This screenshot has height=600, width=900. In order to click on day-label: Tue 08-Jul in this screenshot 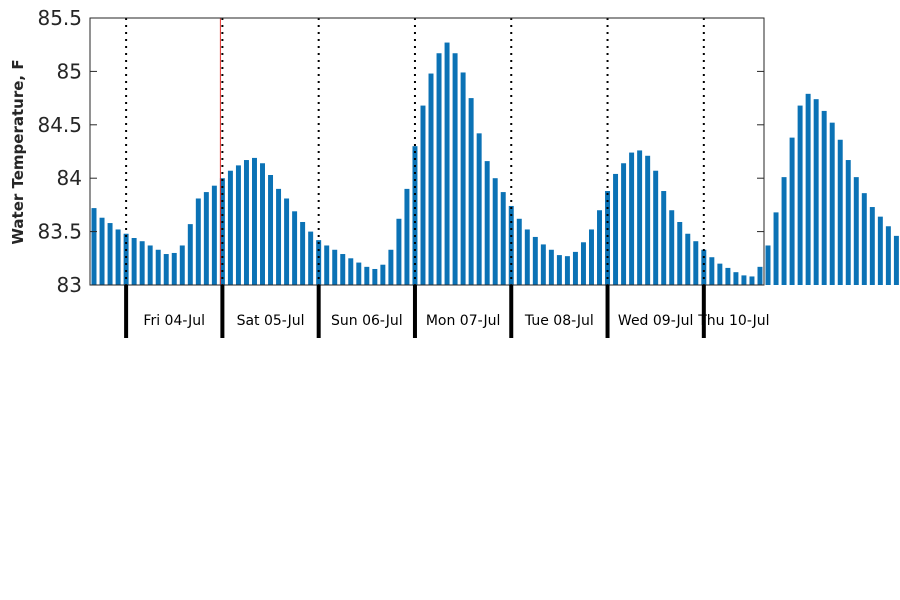, I will do `click(559, 321)`.